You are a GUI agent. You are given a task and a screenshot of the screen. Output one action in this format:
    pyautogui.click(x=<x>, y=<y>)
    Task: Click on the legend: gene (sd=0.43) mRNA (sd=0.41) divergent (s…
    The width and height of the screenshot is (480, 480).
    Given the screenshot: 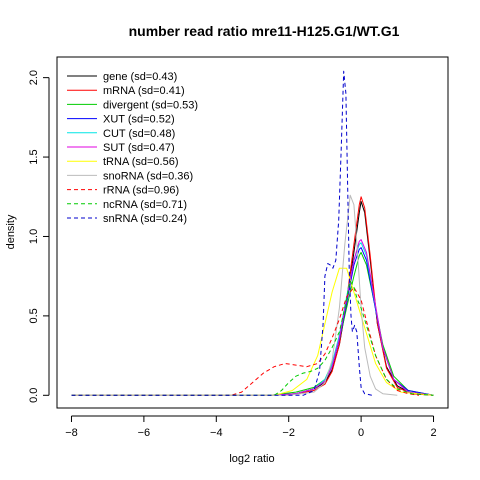 What is the action you would take?
    pyautogui.click(x=132, y=148)
    